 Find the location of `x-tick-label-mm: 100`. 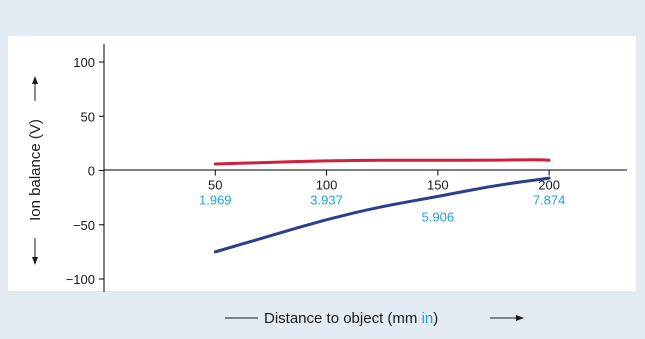

x-tick-label-mm: 100 is located at coordinates (327, 185).